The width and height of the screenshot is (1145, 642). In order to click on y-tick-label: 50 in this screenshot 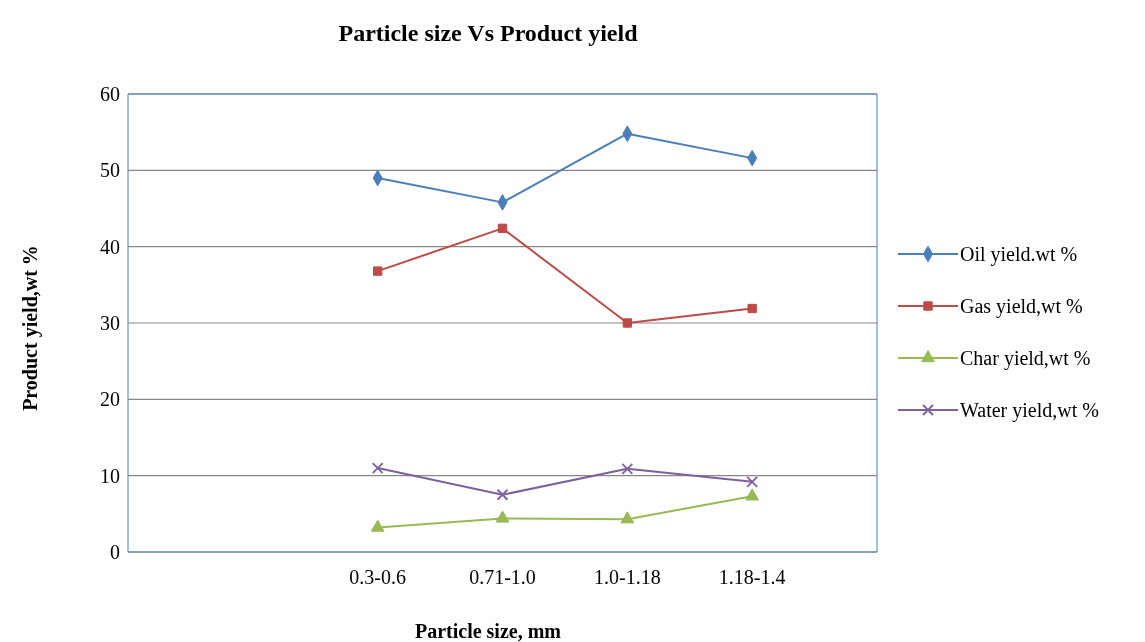, I will do `click(110, 170)`.